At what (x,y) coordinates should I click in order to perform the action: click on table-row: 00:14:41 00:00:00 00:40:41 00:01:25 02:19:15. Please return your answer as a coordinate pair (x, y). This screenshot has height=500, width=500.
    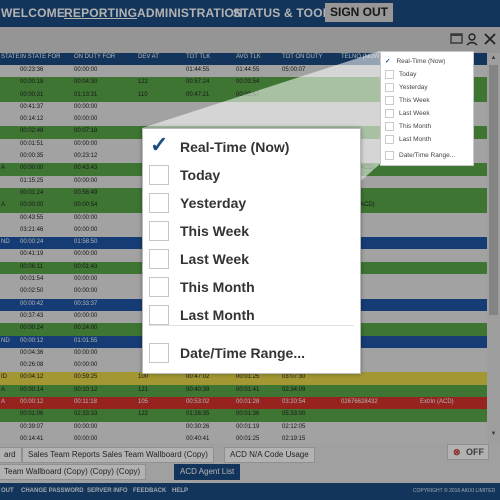
    Looking at the image, I should click on (243, 438).